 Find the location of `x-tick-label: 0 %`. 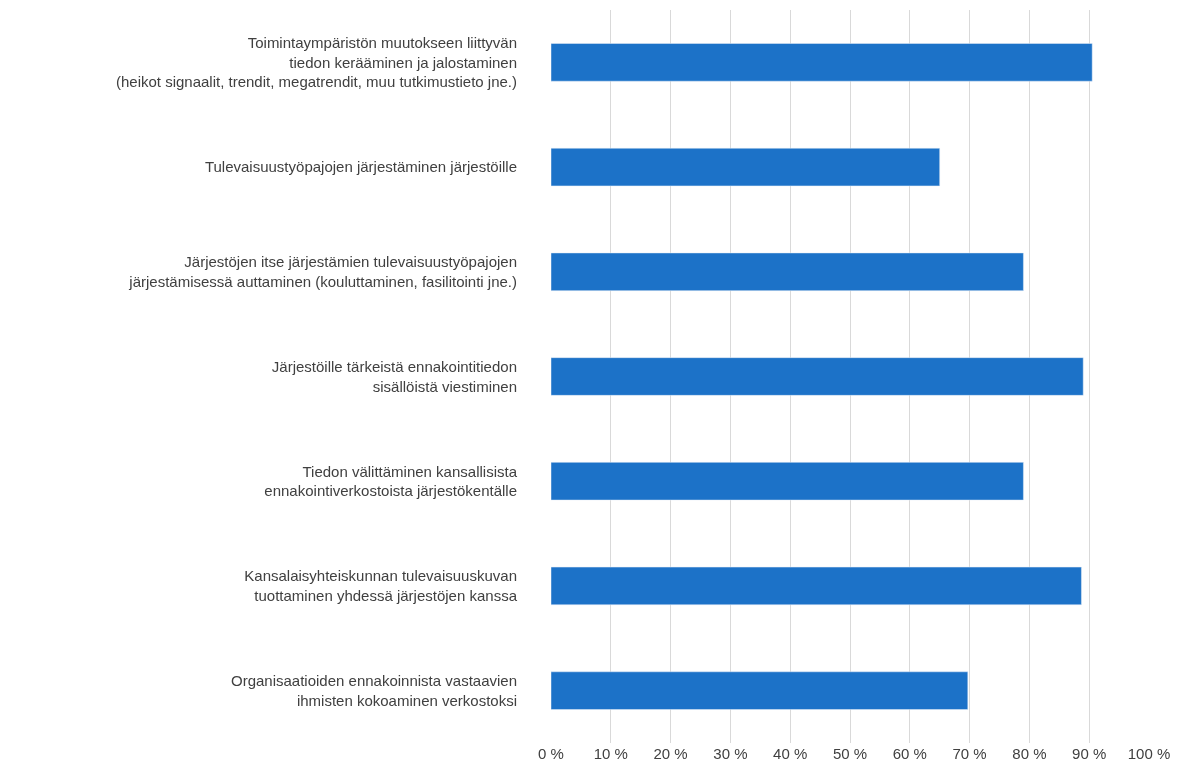

x-tick-label: 0 % is located at coordinates (551, 753).